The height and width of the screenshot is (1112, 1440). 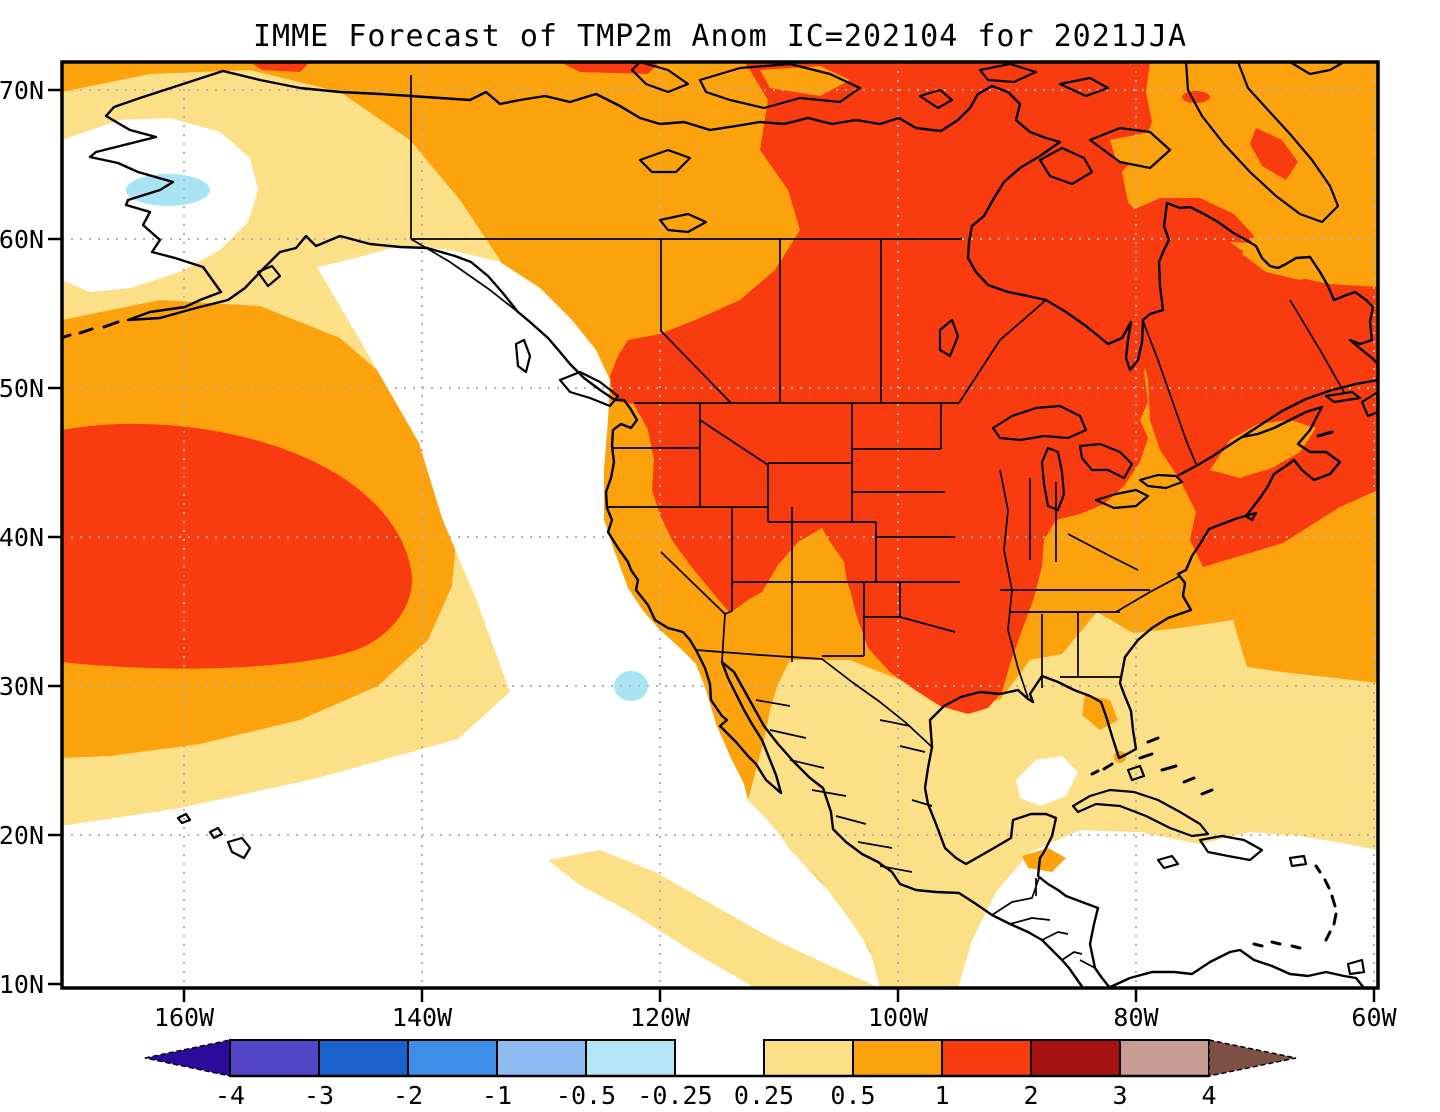 I want to click on colorbar-segment-neg4-neg3, so click(x=274, y=1058).